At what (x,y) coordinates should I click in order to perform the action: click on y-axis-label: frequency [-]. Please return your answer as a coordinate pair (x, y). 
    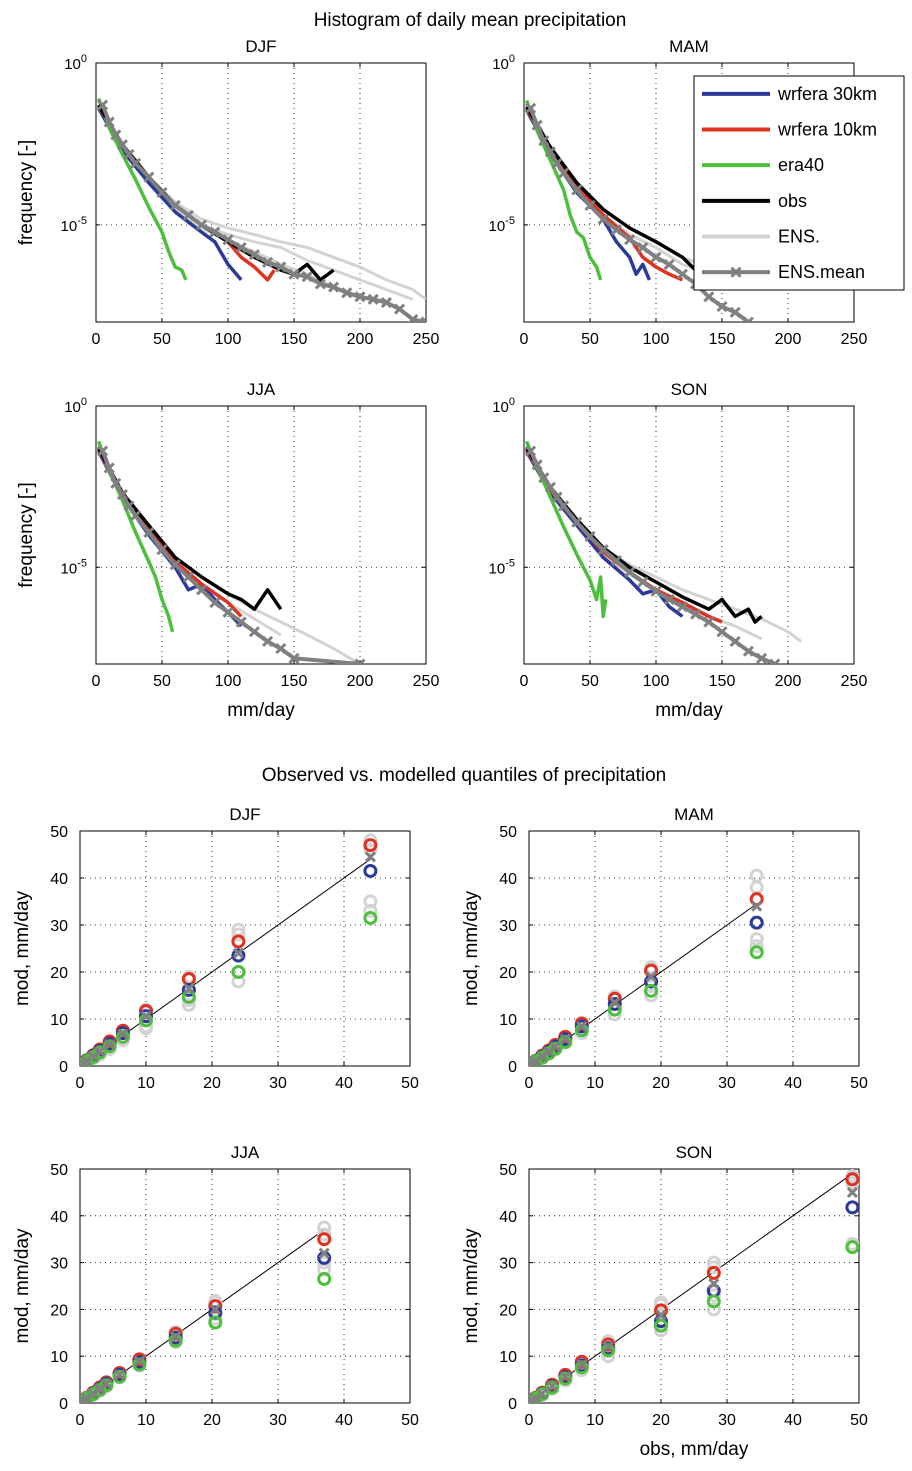
    Looking at the image, I should click on (26, 535).